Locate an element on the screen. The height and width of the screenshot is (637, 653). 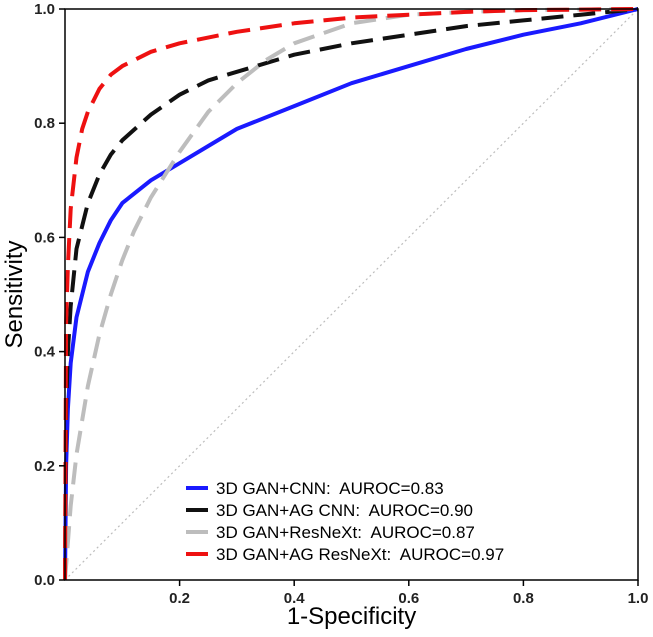
legend-label: 3D GAN+CNN: AUROC=0.83 is located at coordinates (330, 488).